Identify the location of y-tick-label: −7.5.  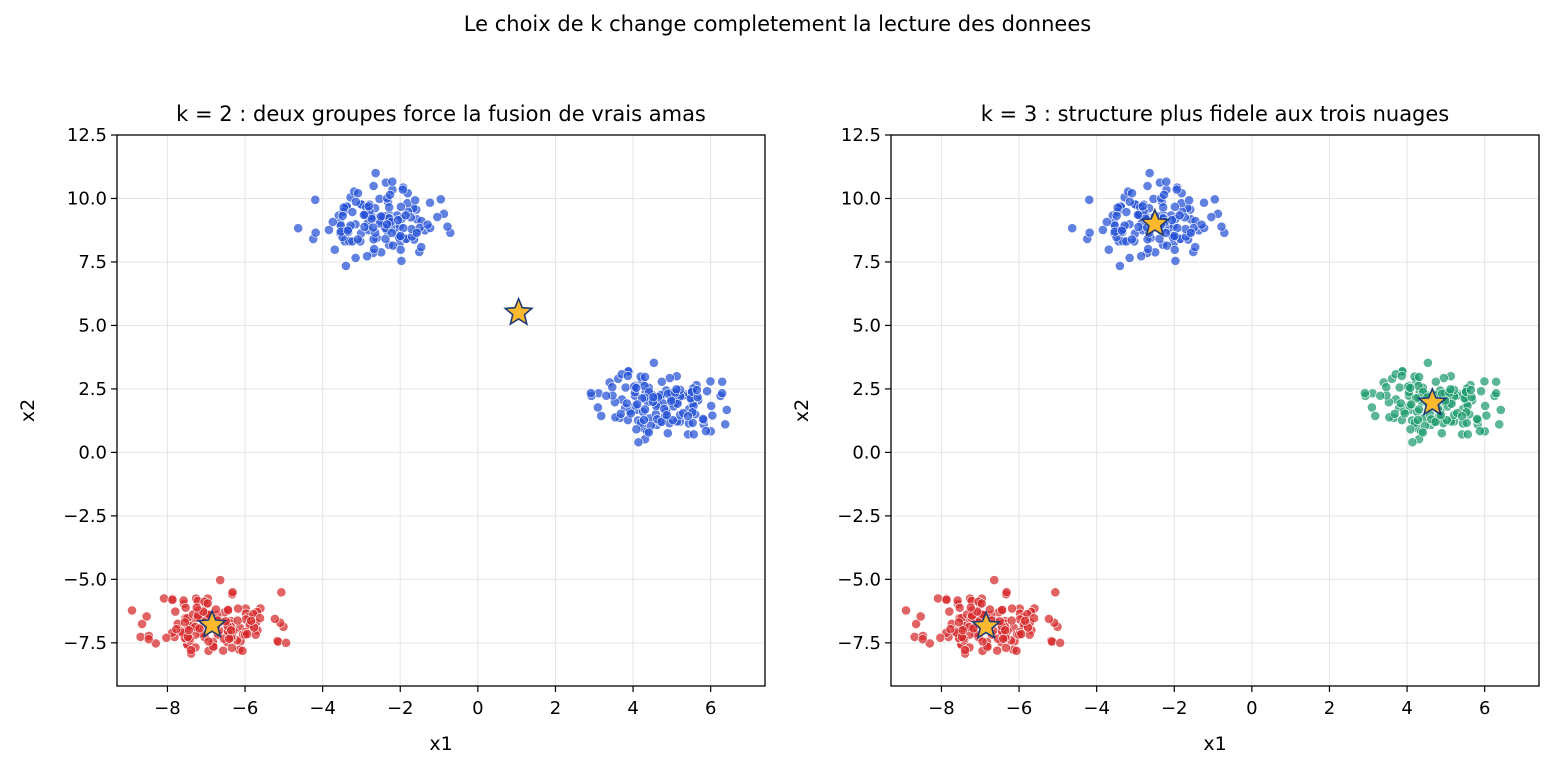
(85, 643).